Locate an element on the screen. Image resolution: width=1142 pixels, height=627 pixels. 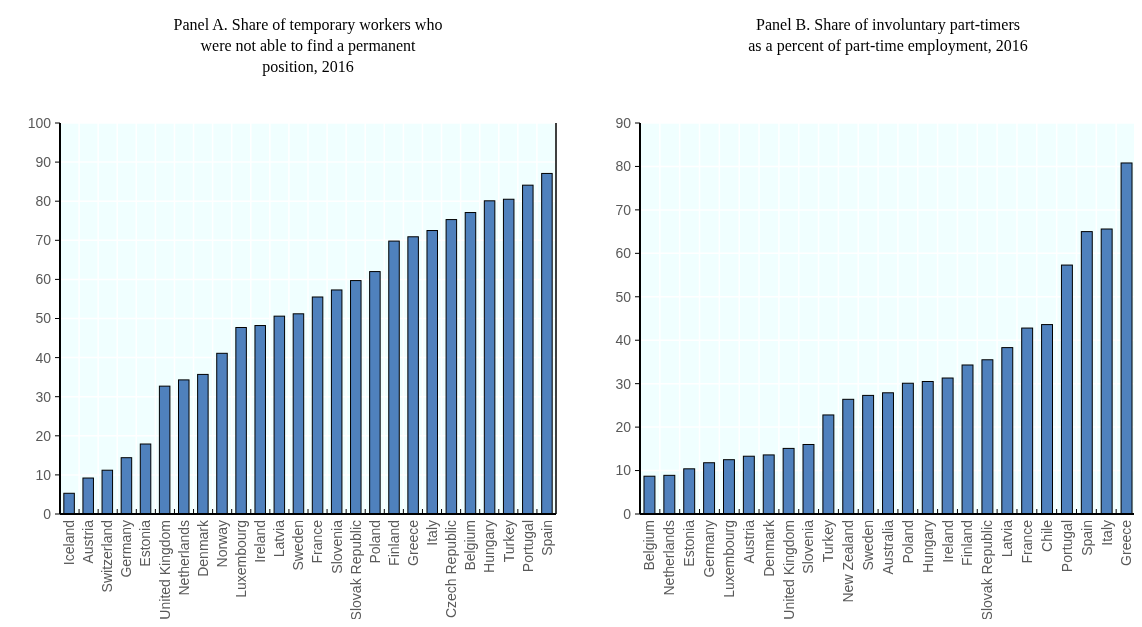
x-tick-label: Iceland is located at coordinates (68, 543).